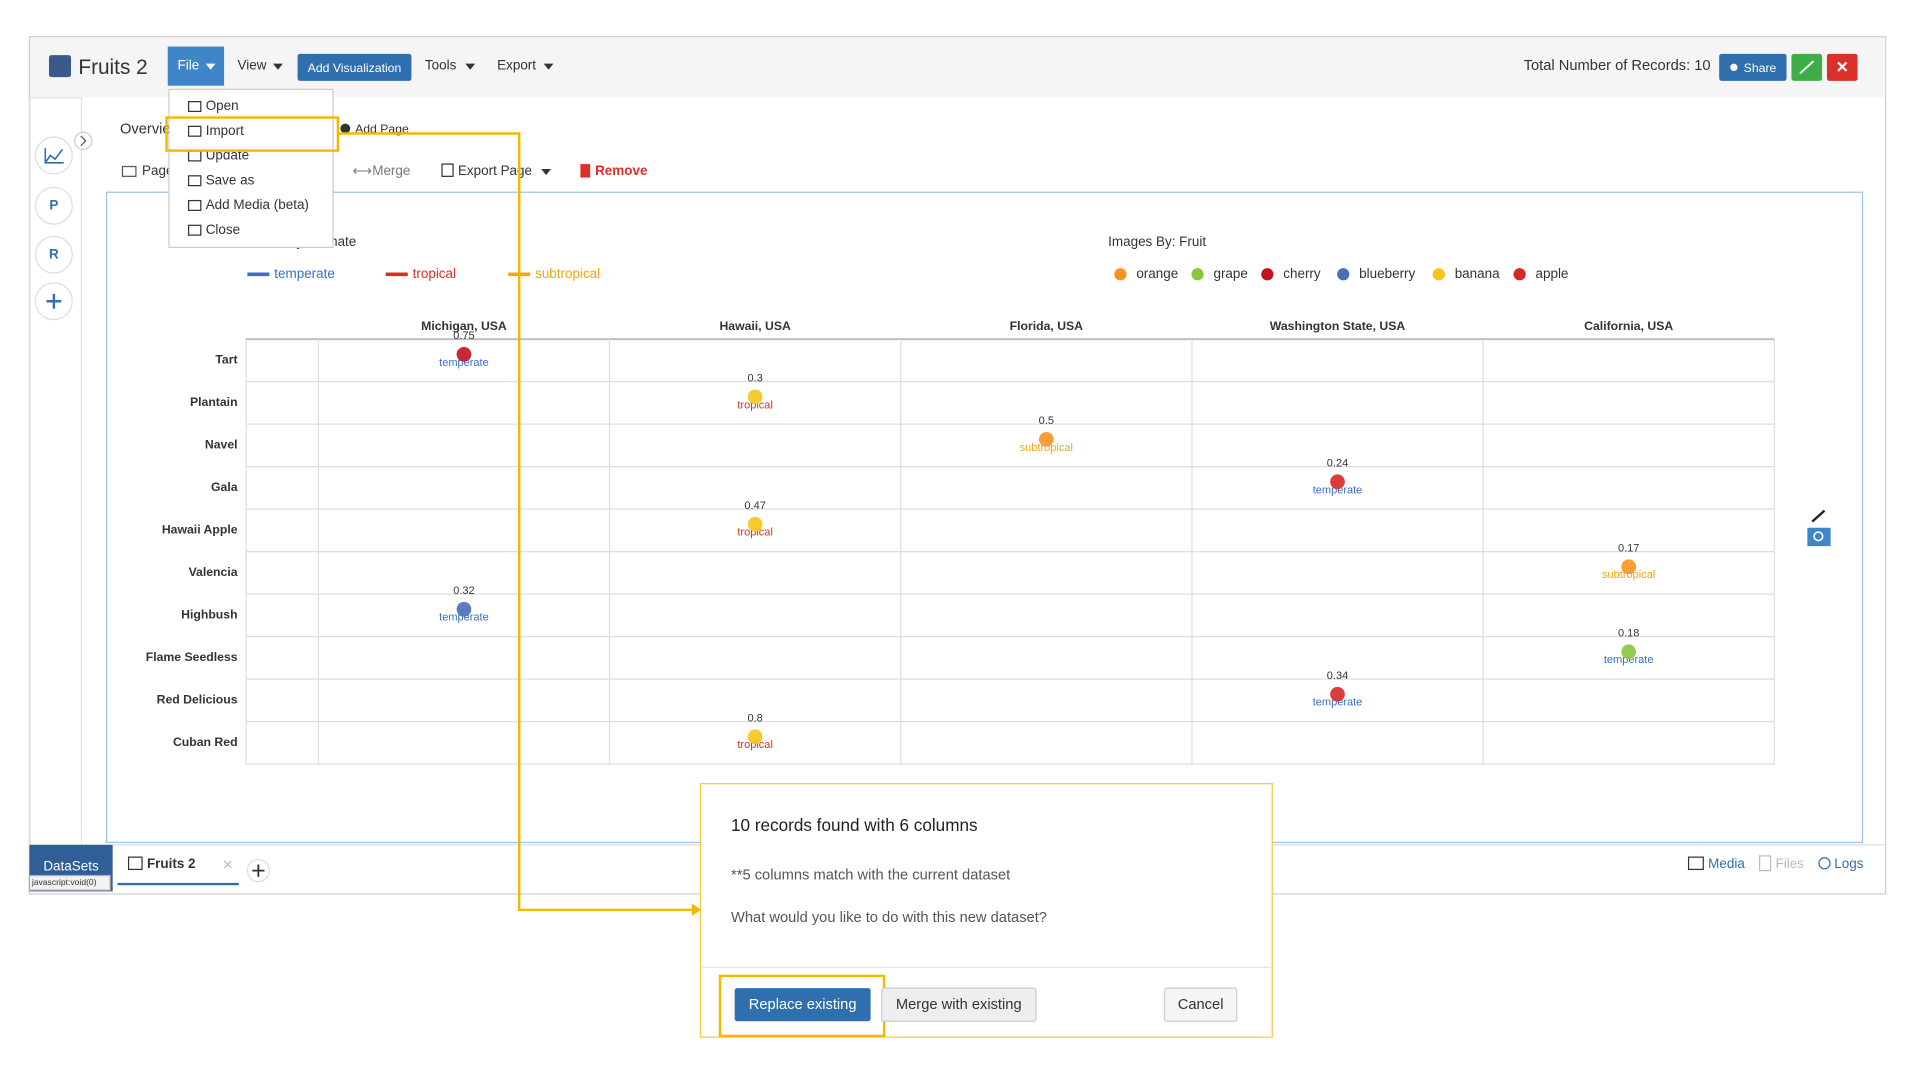  Describe the element at coordinates (224, 487) in the screenshot. I see `row-label: Gala` at that location.